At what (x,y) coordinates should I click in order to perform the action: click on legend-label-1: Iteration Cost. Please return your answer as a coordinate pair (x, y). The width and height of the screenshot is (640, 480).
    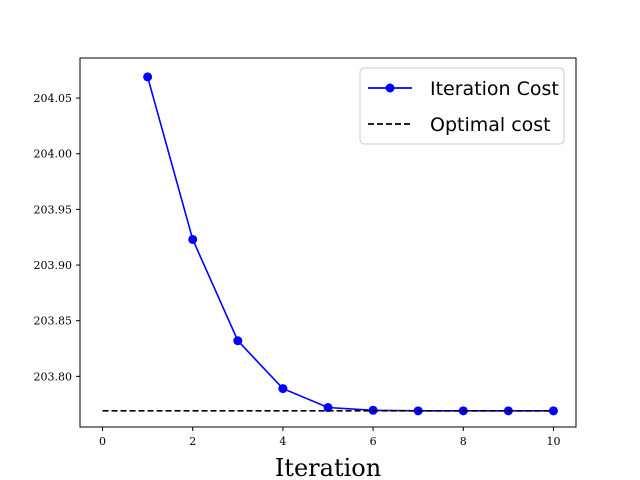
    Looking at the image, I should click on (494, 89).